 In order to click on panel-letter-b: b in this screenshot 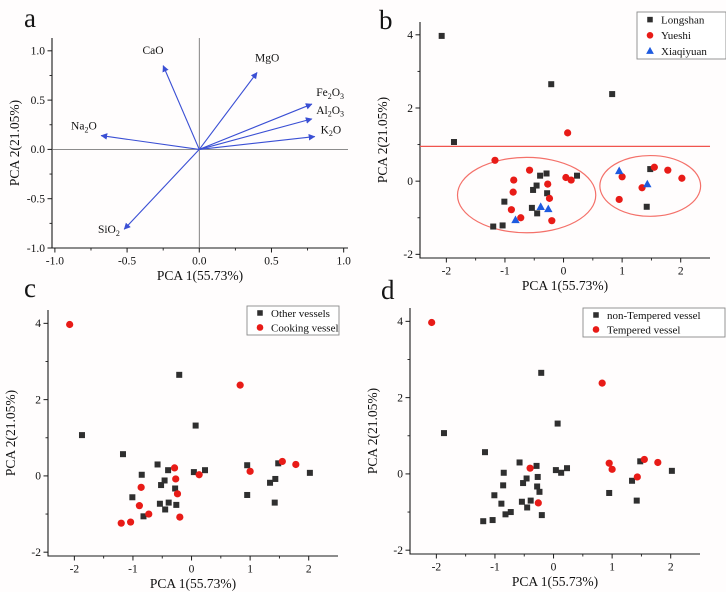, I will do `click(386, 20)`.